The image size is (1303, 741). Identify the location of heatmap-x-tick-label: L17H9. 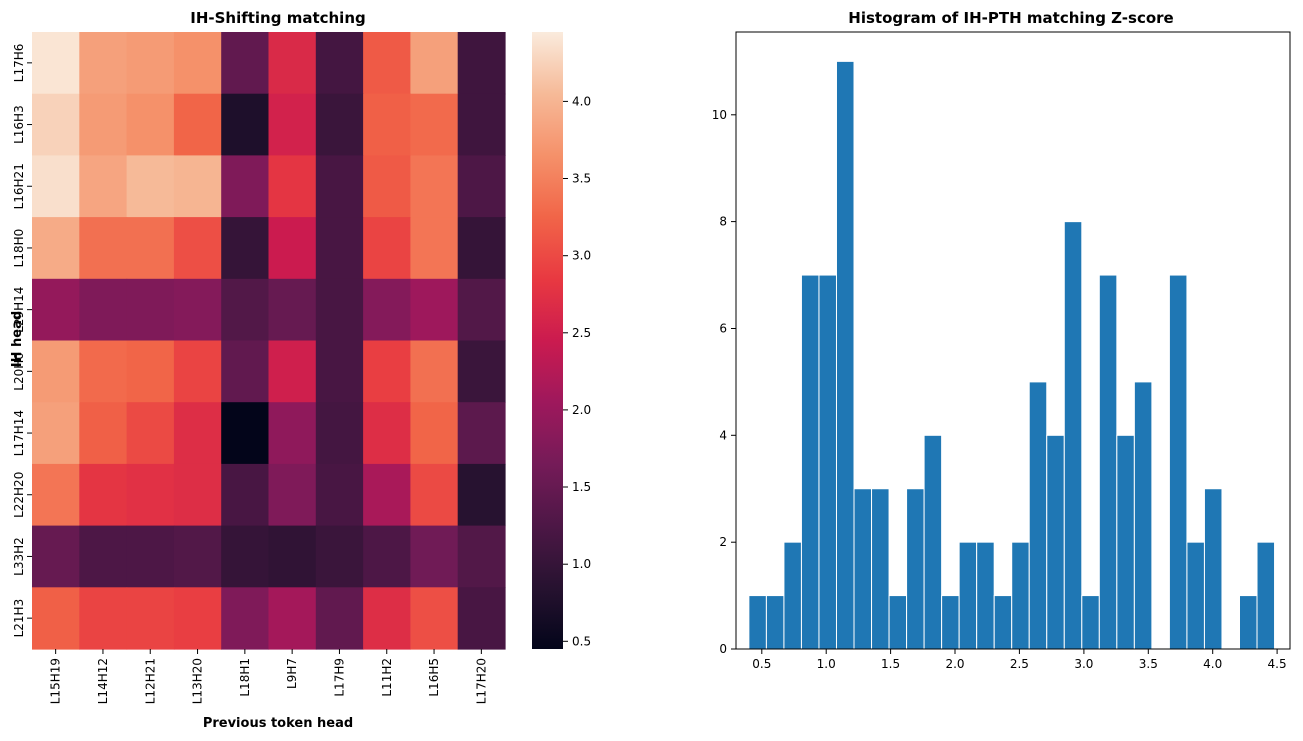
(339, 677).